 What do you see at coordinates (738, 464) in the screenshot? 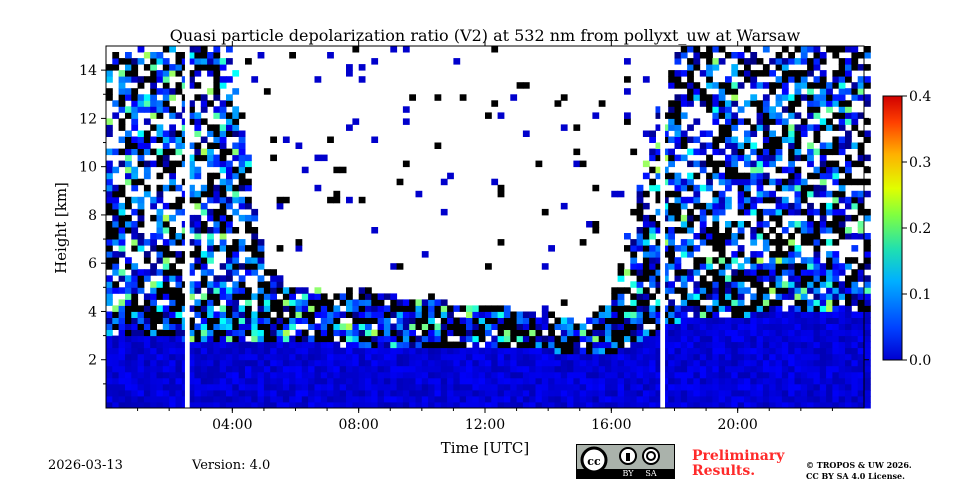
I see `preliminary-notice: Preliminary Results.` at bounding box center [738, 464].